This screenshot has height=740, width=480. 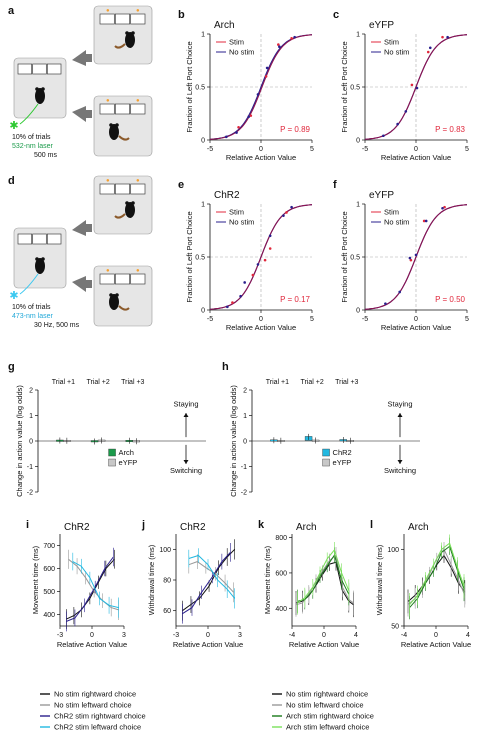 I want to click on panel-letter: c, so click(x=336, y=15).